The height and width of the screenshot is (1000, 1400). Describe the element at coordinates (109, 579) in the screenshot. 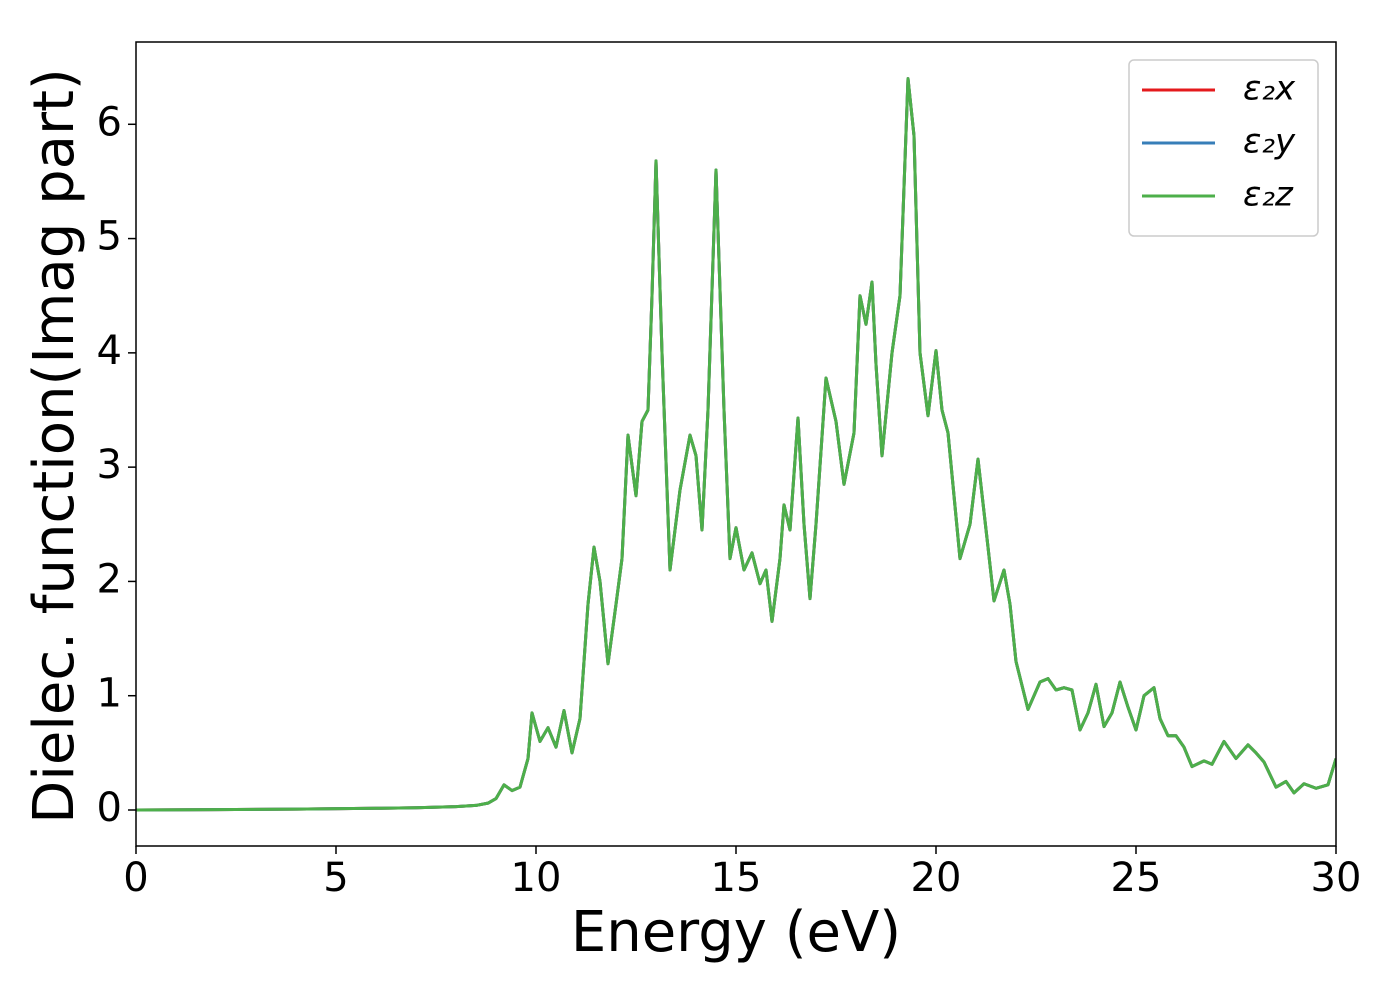

I see `y-tick-label: 2` at that location.